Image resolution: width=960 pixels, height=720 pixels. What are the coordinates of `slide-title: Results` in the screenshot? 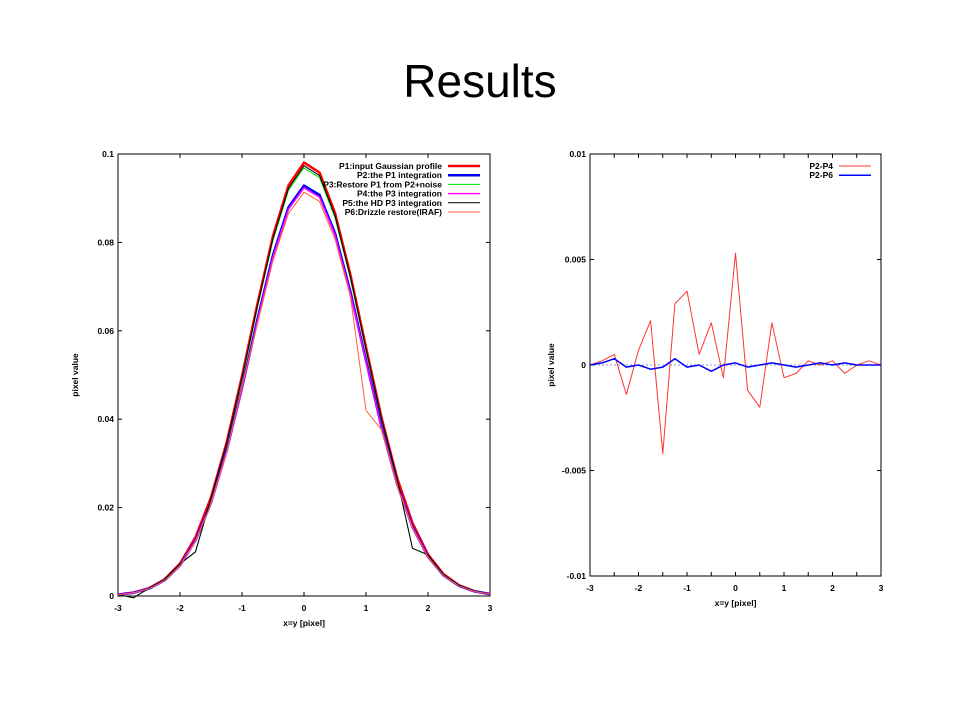 It's located at (480, 81).